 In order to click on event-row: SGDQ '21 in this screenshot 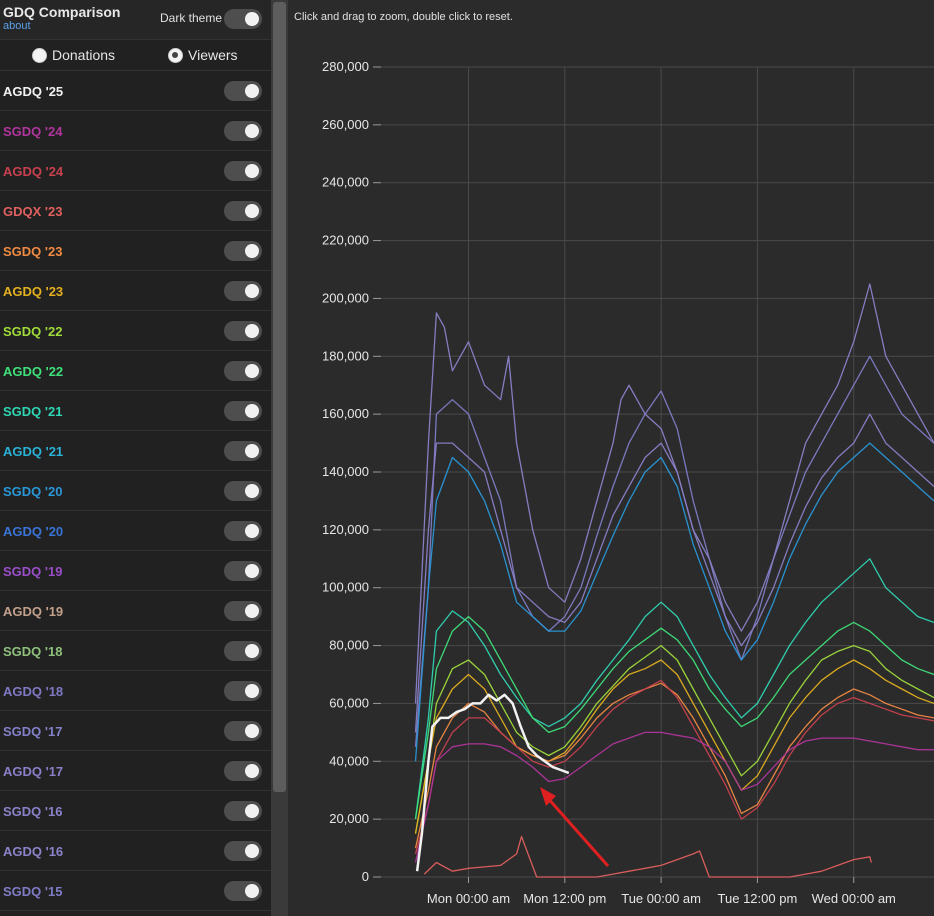, I will do `click(135, 411)`.